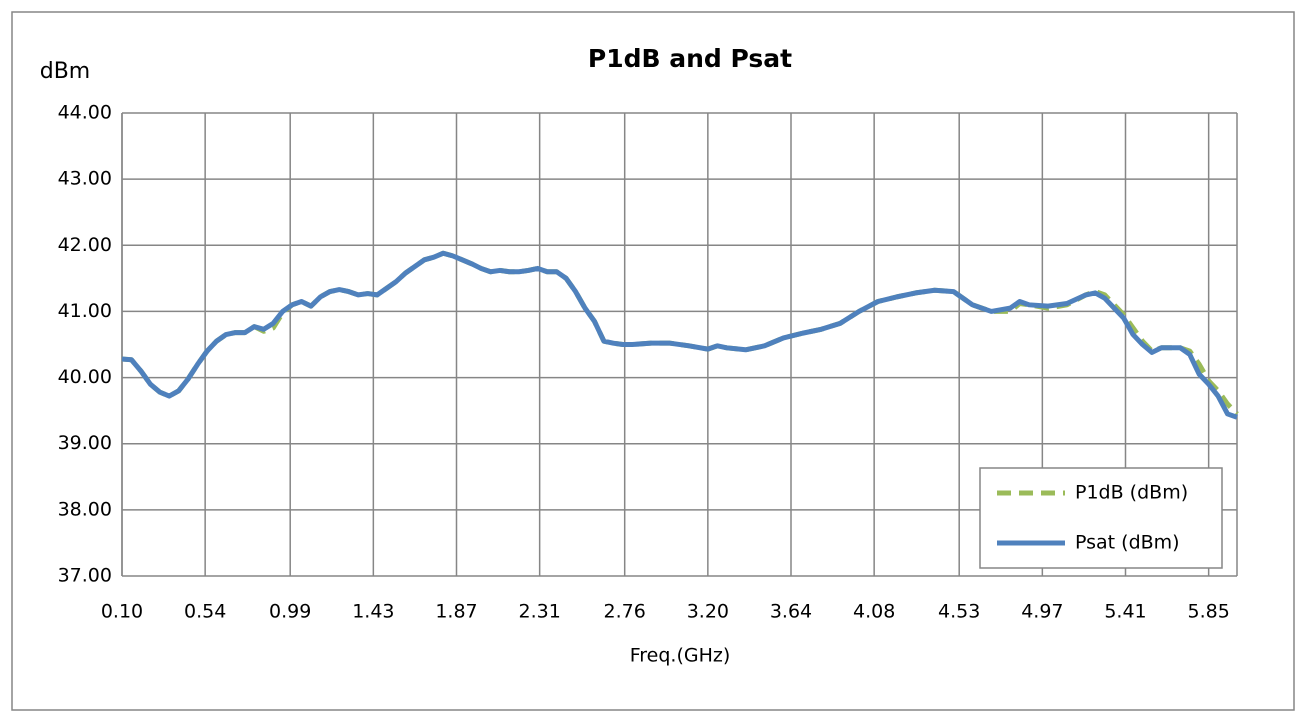 The width and height of the screenshot is (1306, 724). What do you see at coordinates (680, 656) in the screenshot?
I see `x-axis-label: Freq.(GHz)` at bounding box center [680, 656].